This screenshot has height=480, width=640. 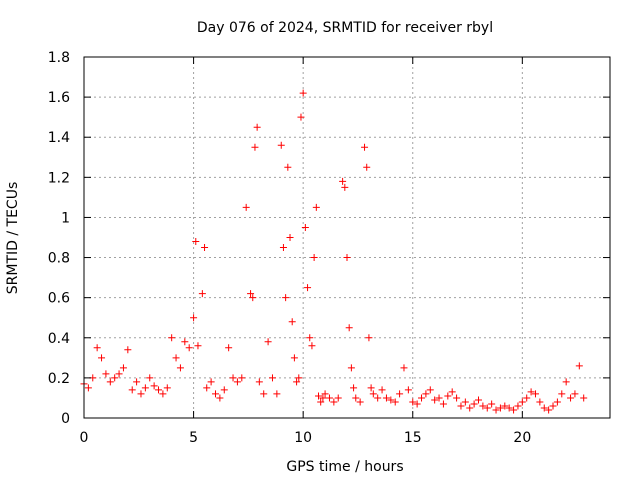 I want to click on y-tick-label: 0, so click(x=65, y=419).